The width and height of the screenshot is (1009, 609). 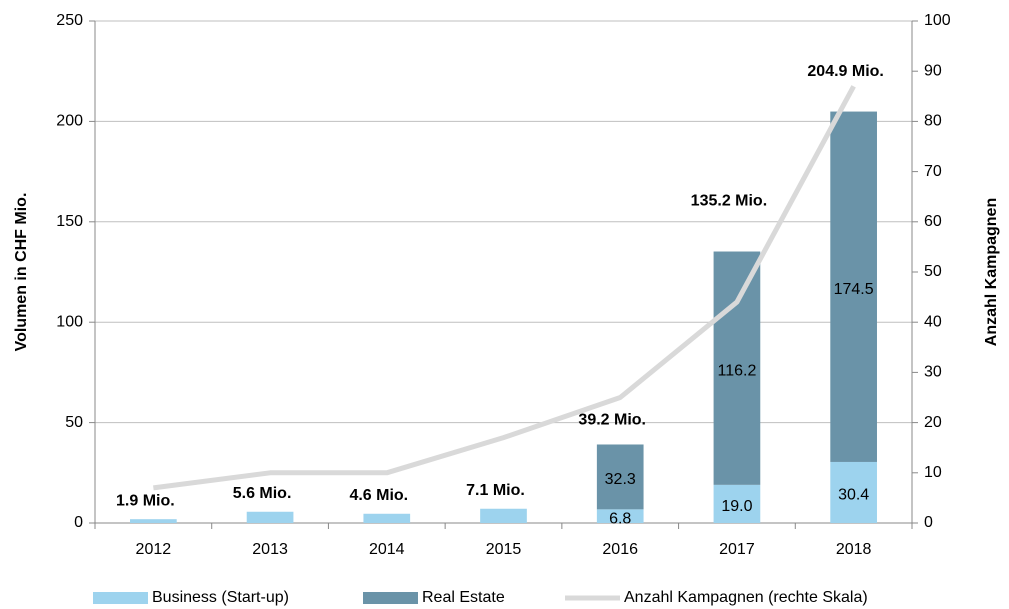 What do you see at coordinates (154, 549) in the screenshot?
I see `x-tick-label: 2012` at bounding box center [154, 549].